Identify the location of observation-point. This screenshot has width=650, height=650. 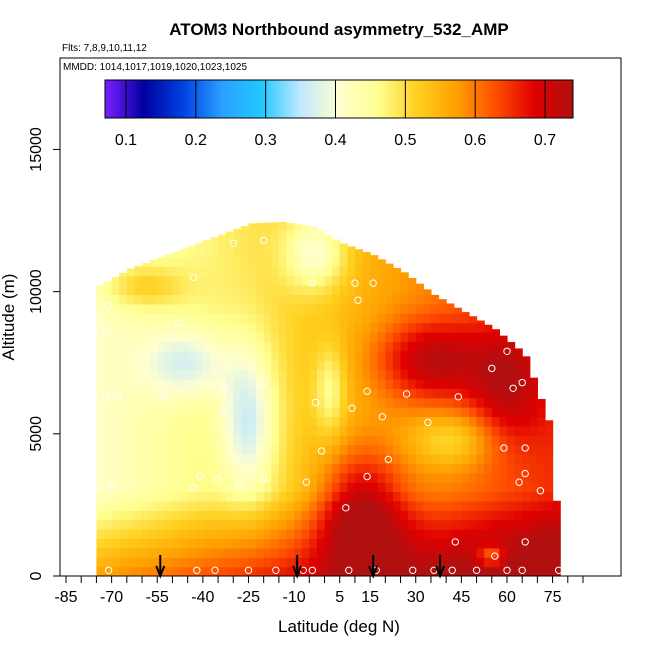
(367, 391).